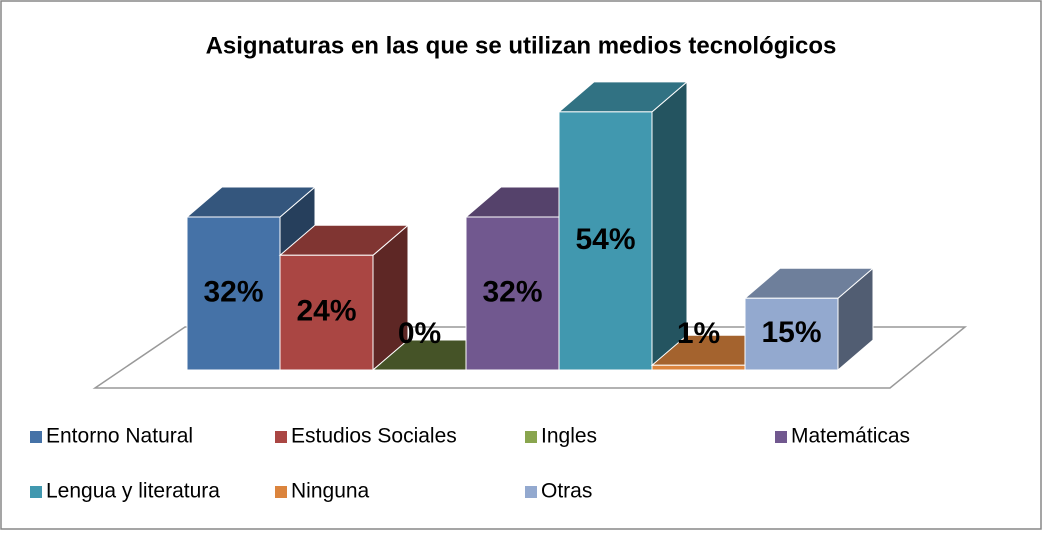  Describe the element at coordinates (566, 491) in the screenshot. I see `legend-label: Otras` at that location.